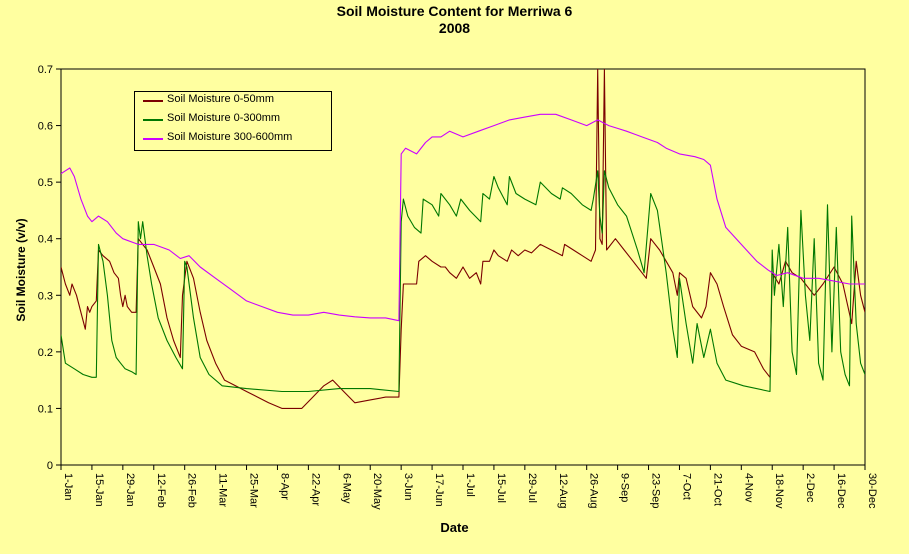  What do you see at coordinates (45, 353) in the screenshot?
I see `y-tick-label-2: 0.2` at bounding box center [45, 353].